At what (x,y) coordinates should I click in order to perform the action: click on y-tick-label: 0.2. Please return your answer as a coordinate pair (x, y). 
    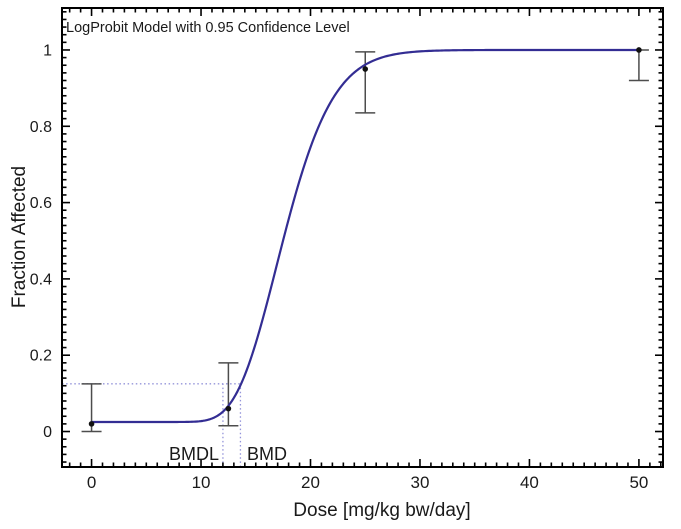
    Looking at the image, I should click on (41, 356).